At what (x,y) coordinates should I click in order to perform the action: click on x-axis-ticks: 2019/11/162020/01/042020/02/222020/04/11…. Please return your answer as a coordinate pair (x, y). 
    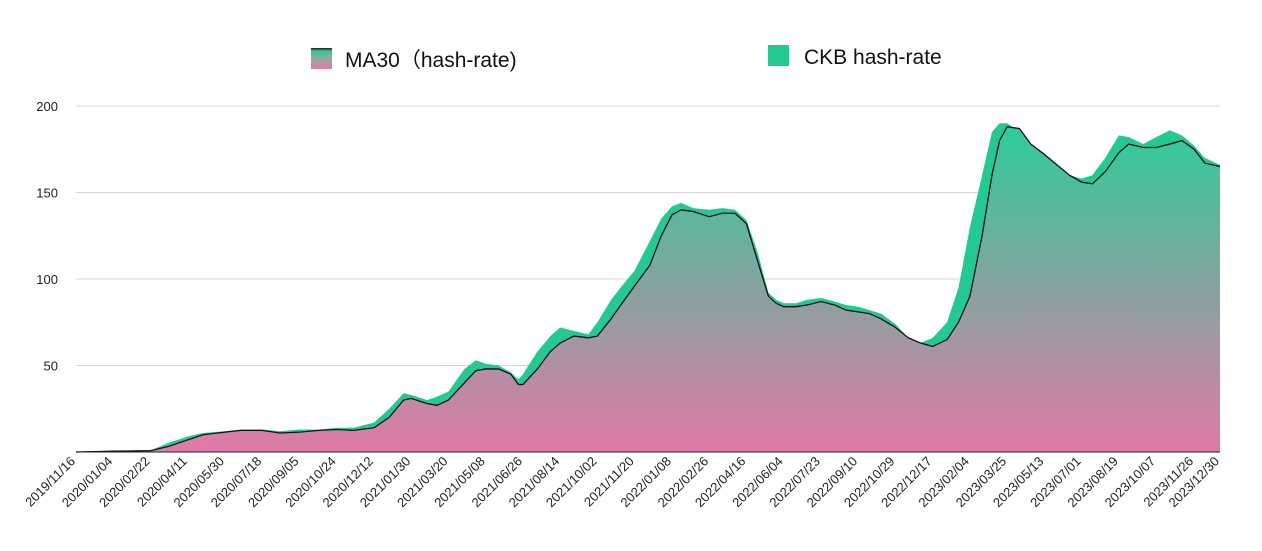
    Looking at the image, I should click on (622, 482).